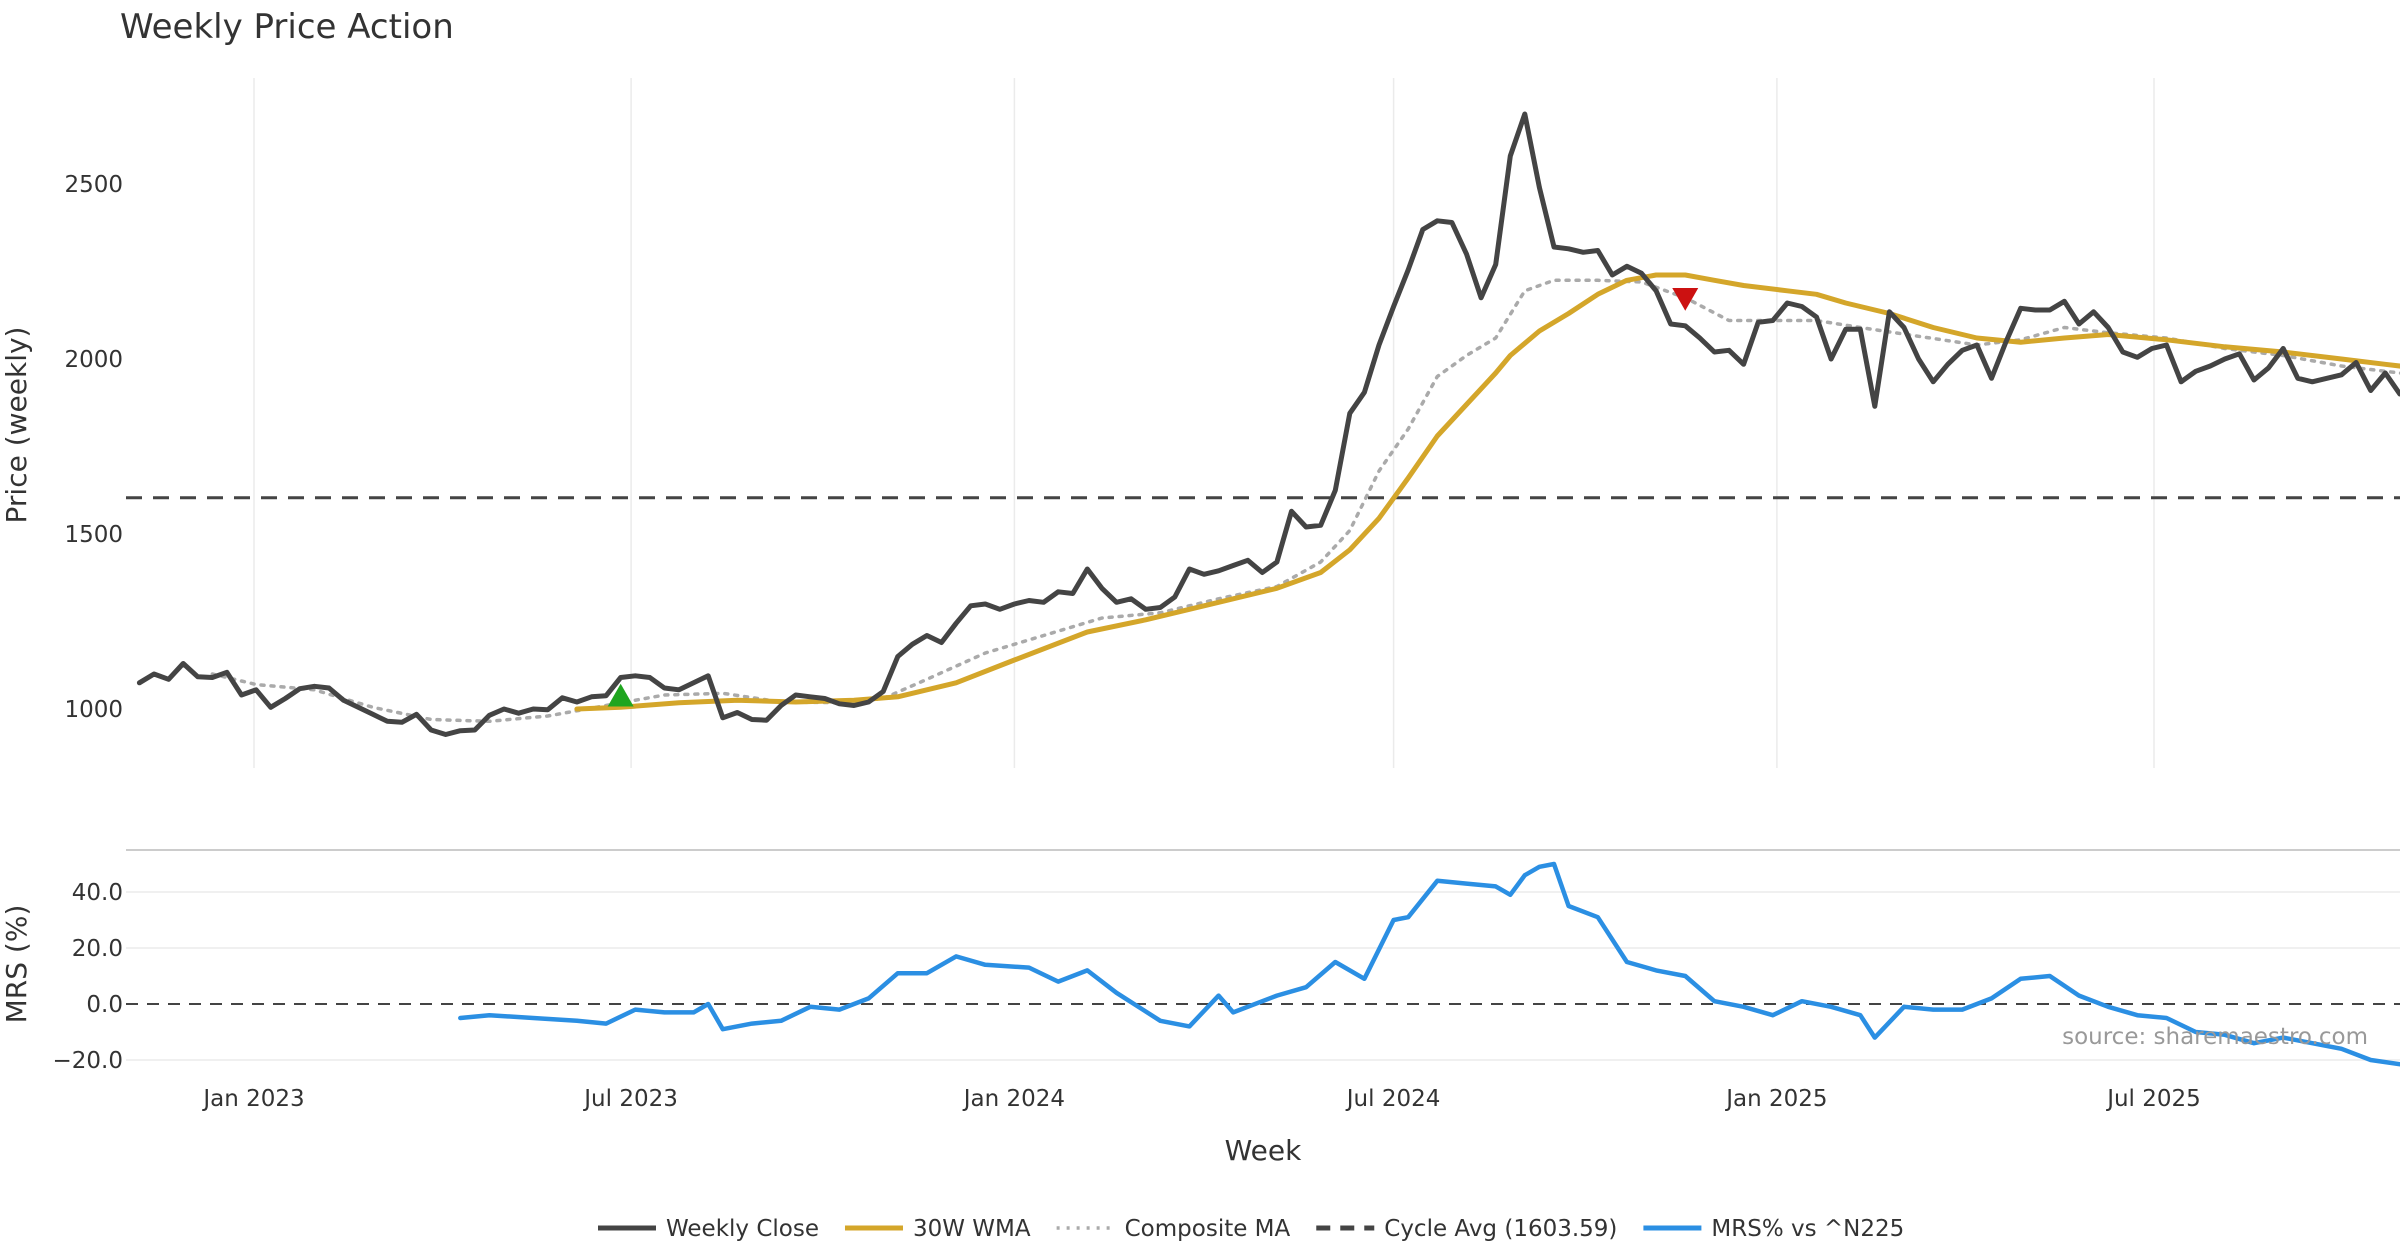 The height and width of the screenshot is (1260, 2400). I want to click on series-mrs-vs-n225, so click(1429, 964).